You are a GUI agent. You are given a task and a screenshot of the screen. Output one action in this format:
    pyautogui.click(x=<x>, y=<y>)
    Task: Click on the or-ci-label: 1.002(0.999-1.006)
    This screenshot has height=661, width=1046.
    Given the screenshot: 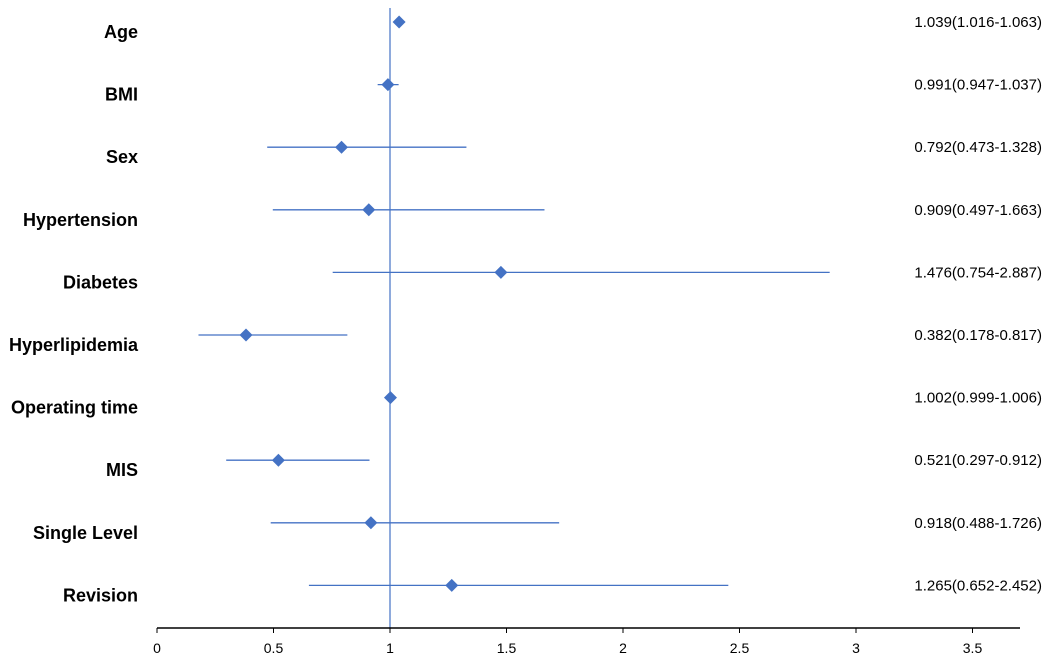 What is the action you would take?
    pyautogui.click(x=978, y=398)
    